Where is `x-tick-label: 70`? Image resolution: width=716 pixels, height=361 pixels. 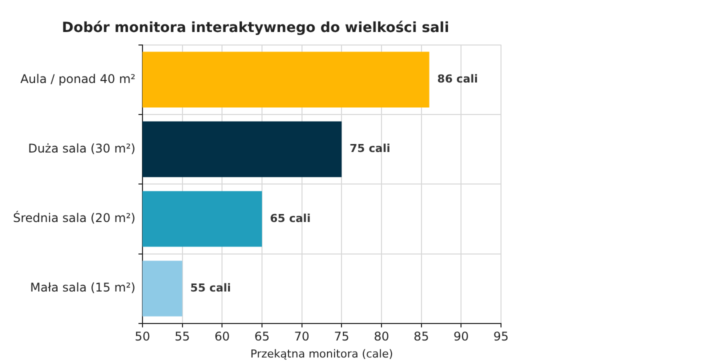 x-tick-label: 70 is located at coordinates (302, 337).